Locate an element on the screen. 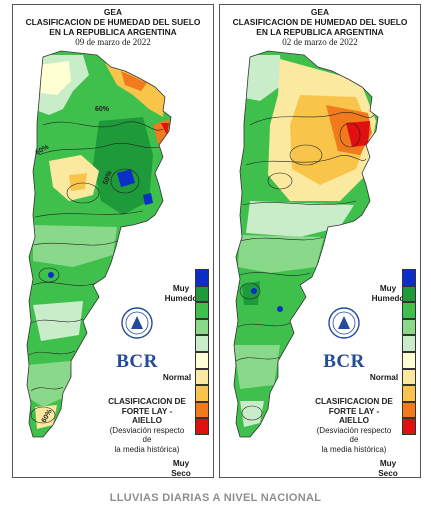 This screenshot has width=431, height=510. map-date: 09 de marzo de 2022 is located at coordinates (113, 42).